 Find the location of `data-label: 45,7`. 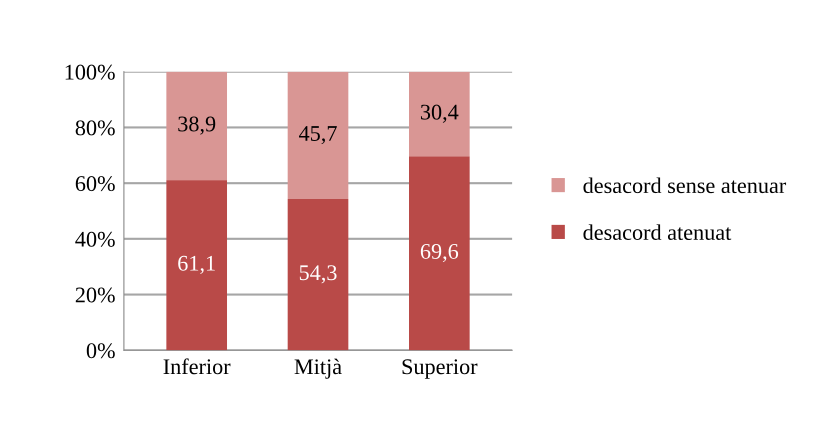

data-label: 45,7 is located at coordinates (318, 135).